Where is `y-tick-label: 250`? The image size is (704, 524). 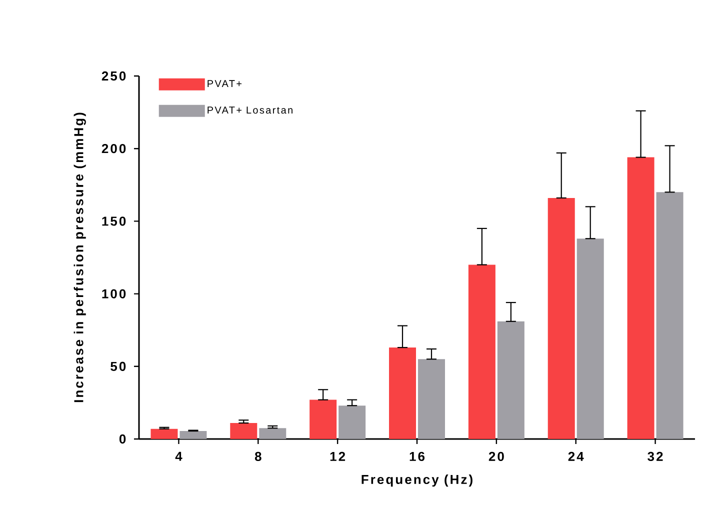
y-tick-label: 250 is located at coordinates (114, 76).